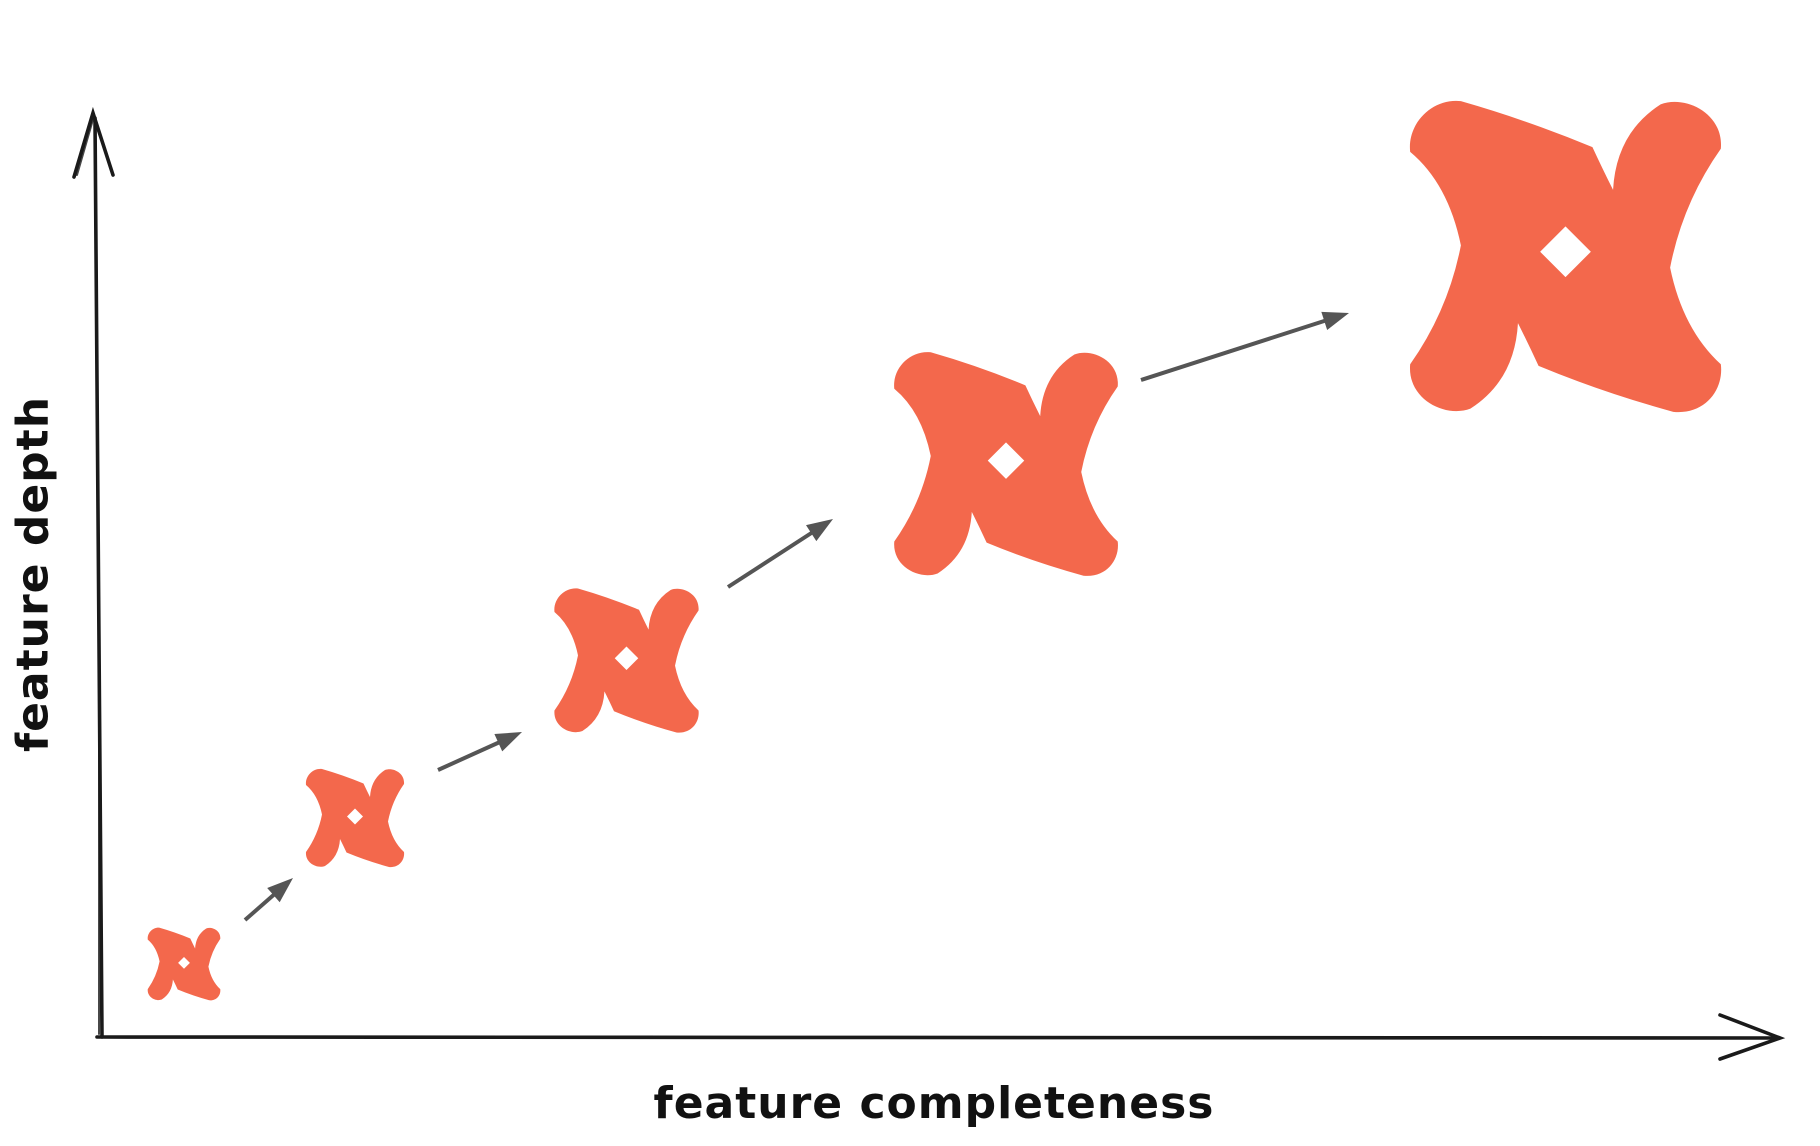 This screenshot has width=1820, height=1146. What do you see at coordinates (98, 577) in the screenshot?
I see `y-axis-line` at bounding box center [98, 577].